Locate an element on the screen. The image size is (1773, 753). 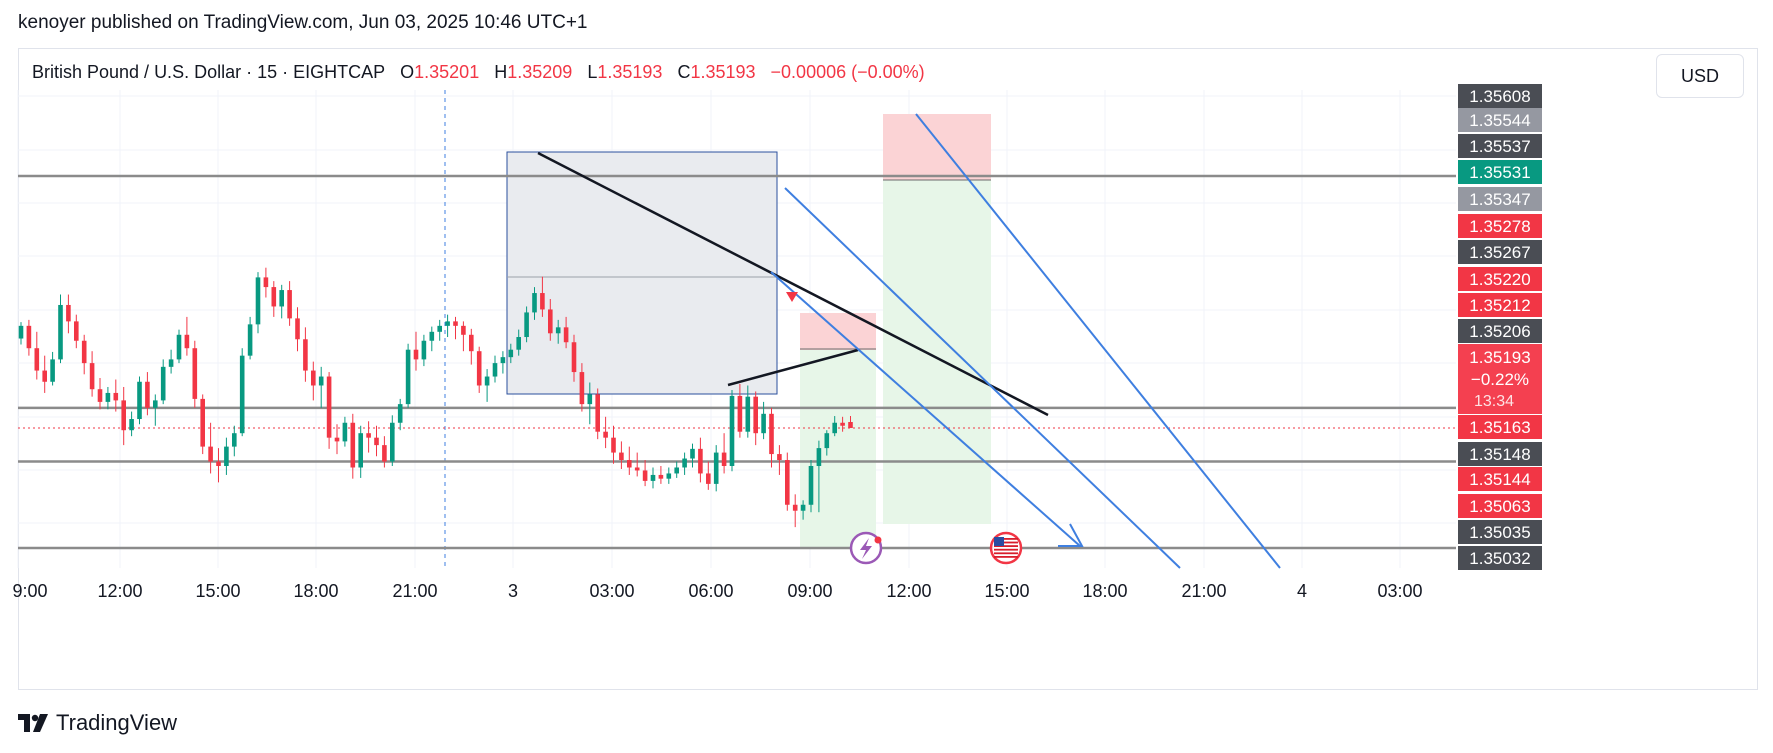
projection-arrowhead is located at coordinates (1071, 535).